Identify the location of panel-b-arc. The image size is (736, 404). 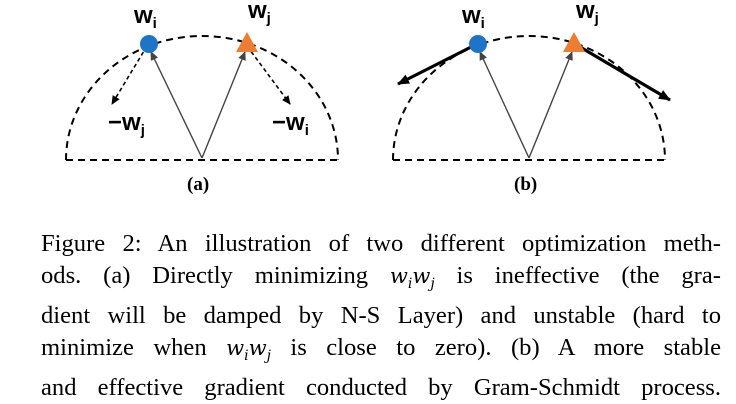
(529, 98).